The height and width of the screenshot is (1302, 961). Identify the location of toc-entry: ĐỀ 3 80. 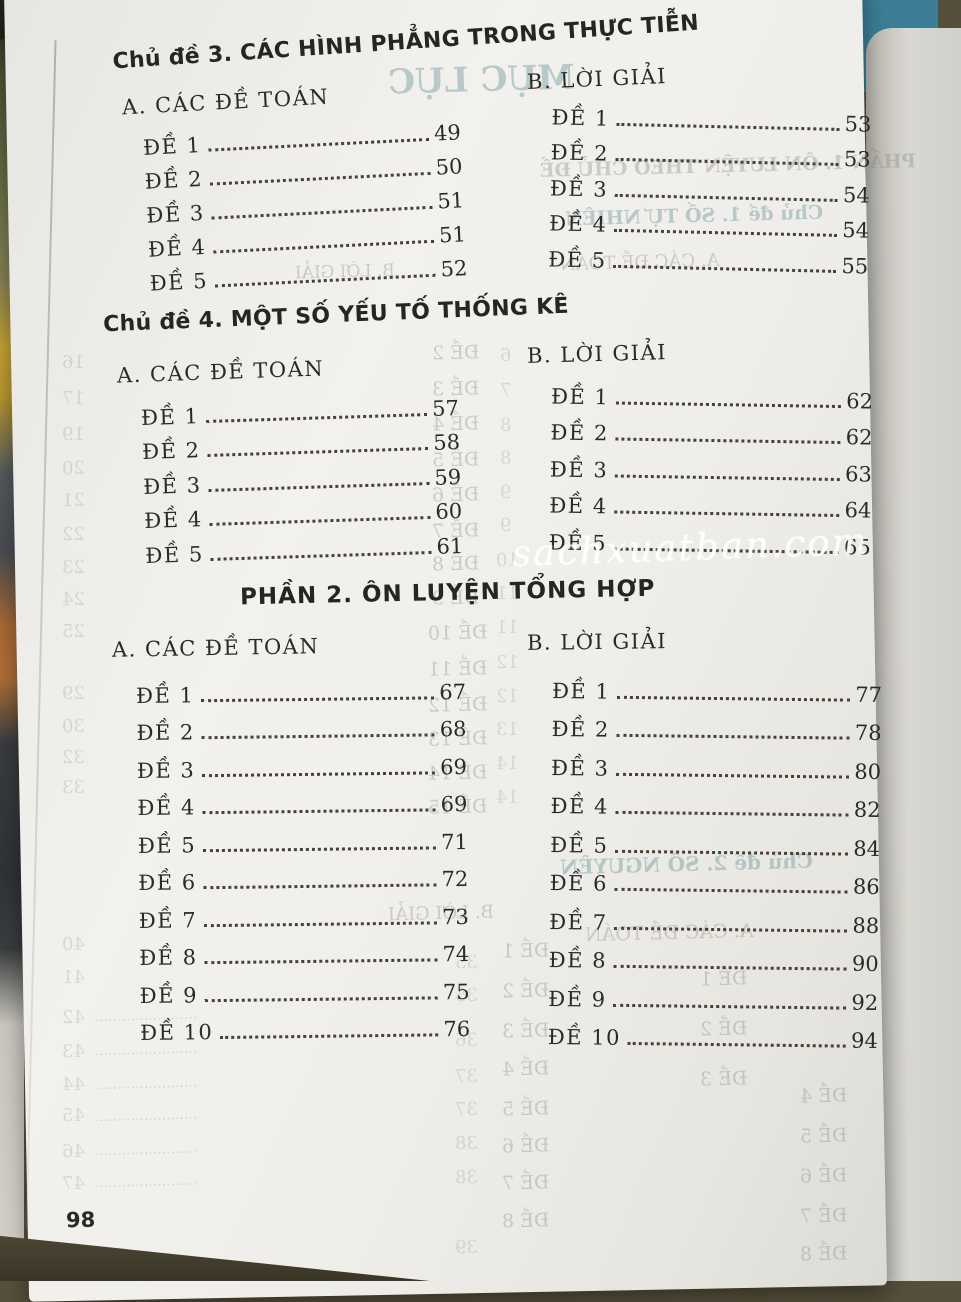
(716, 762).